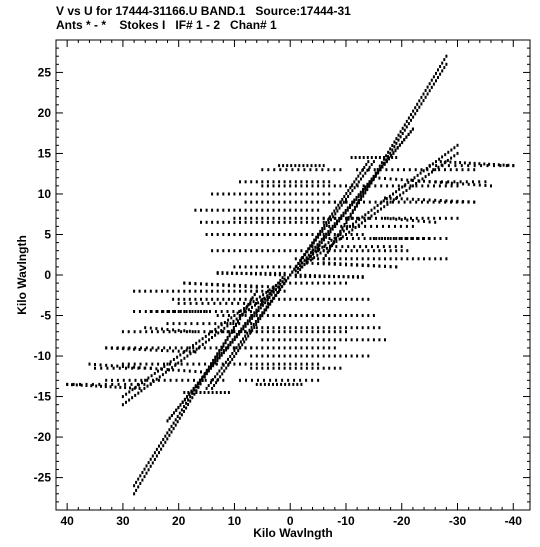  What do you see at coordinates (43, 478) in the screenshot?
I see `y-tick-label: -25` at bounding box center [43, 478].